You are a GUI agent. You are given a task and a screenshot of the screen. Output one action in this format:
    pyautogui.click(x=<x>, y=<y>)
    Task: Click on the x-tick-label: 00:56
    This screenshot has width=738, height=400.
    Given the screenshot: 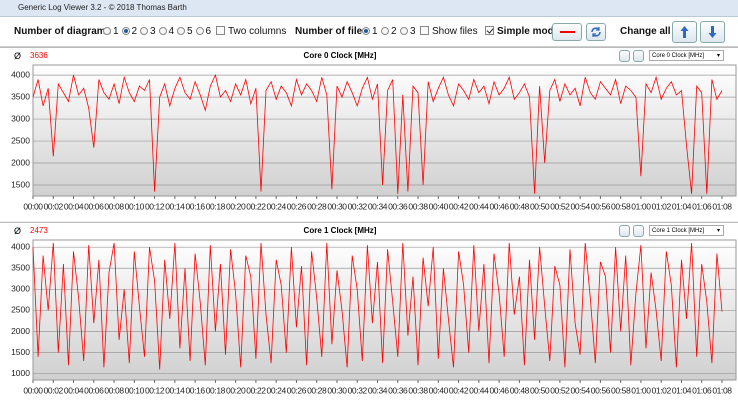 What is the action you would take?
    pyautogui.click(x=601, y=390)
    